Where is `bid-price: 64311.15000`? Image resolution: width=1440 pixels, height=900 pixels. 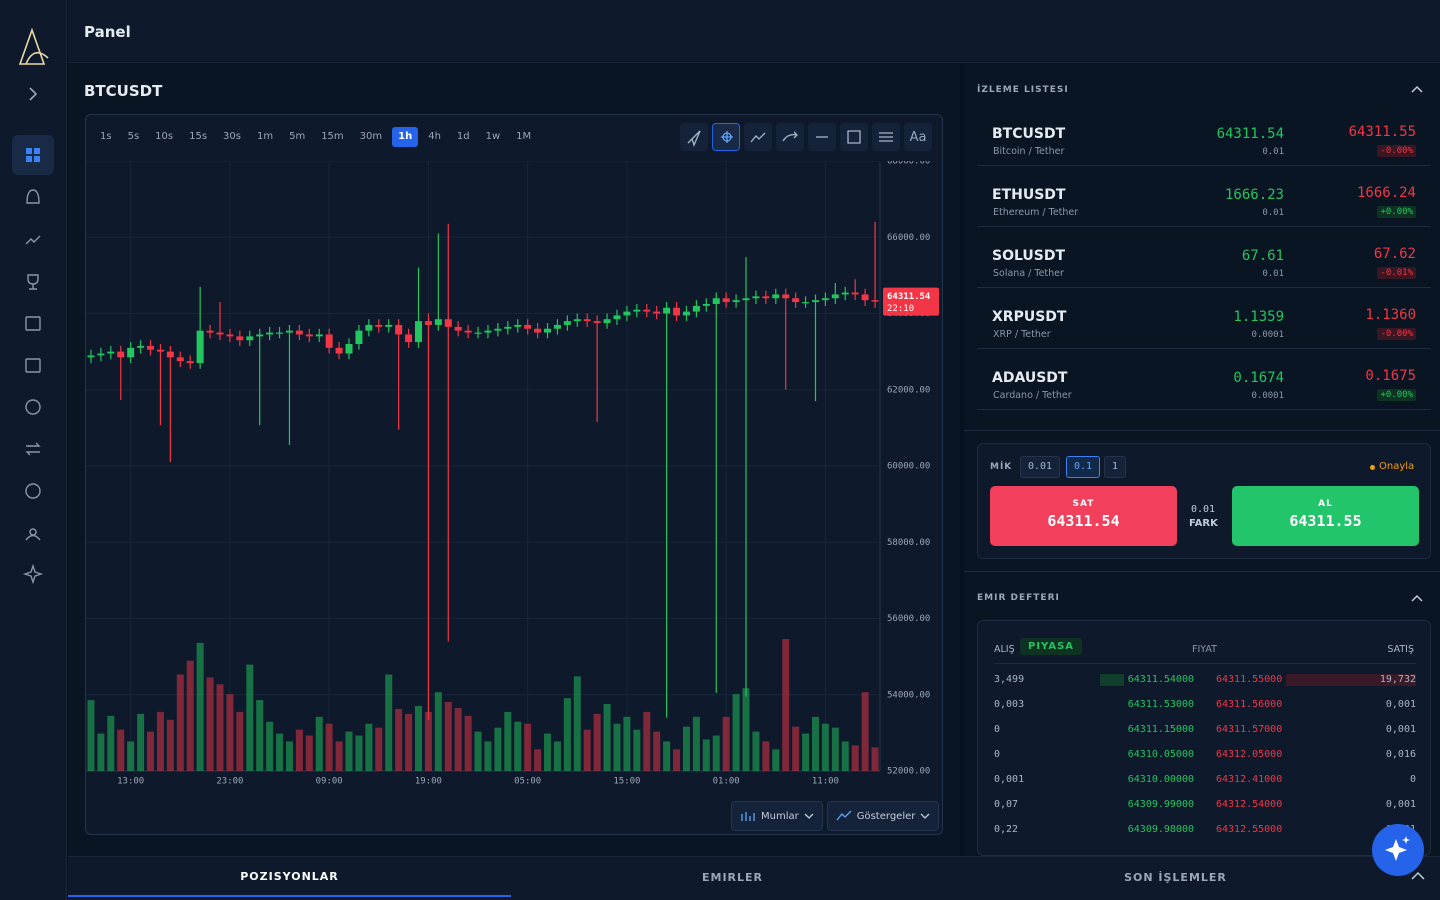
bid-price: 64311.15000 is located at coordinates (1160, 729).